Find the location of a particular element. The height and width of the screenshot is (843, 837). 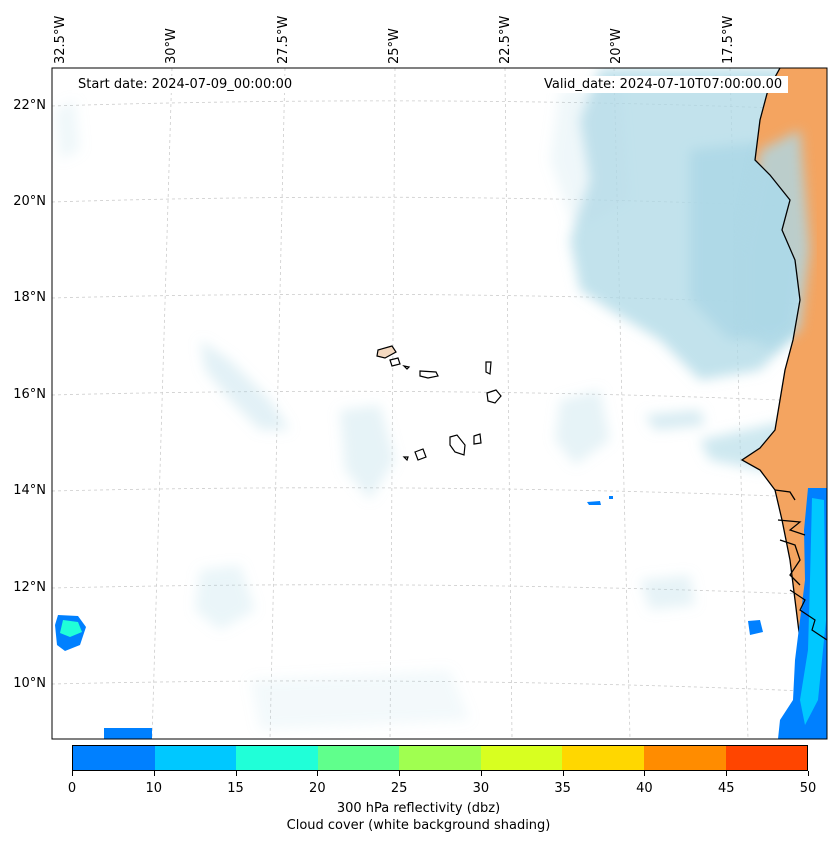

island-sal is located at coordinates (488, 368).